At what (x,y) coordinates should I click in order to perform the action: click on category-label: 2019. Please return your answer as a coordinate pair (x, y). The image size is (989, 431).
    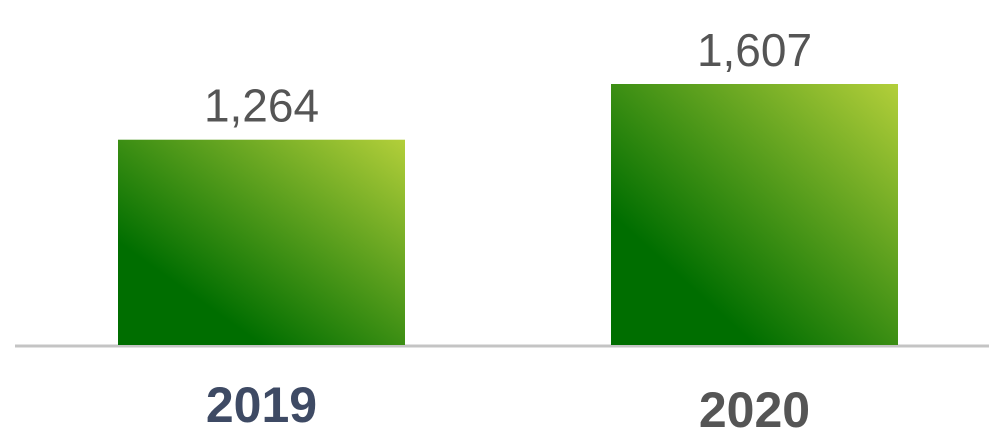
    Looking at the image, I should click on (261, 404).